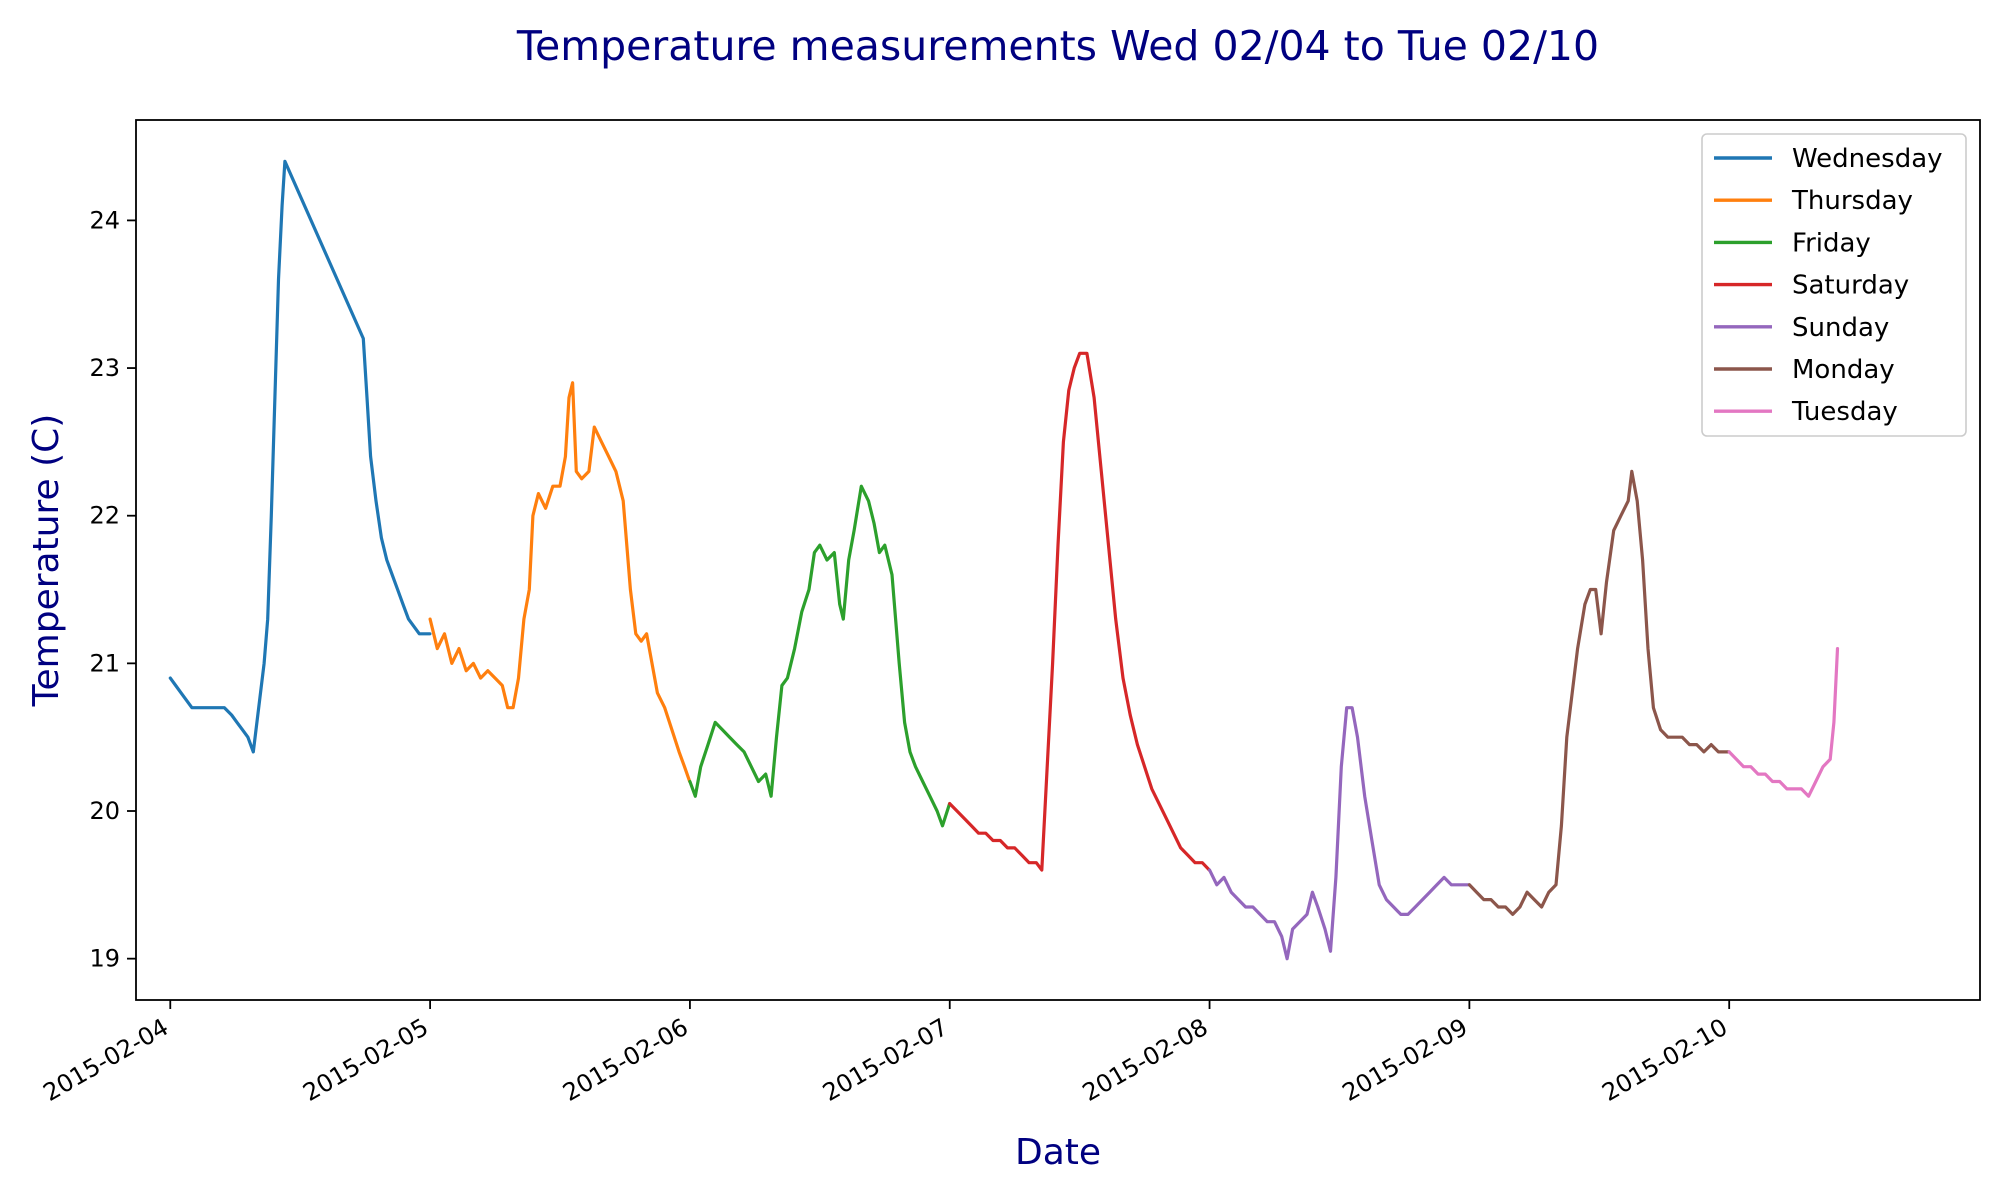 This screenshot has width=2000, height=1200. Describe the element at coordinates (104, 959) in the screenshot. I see `y-tick-label: 19` at that location.